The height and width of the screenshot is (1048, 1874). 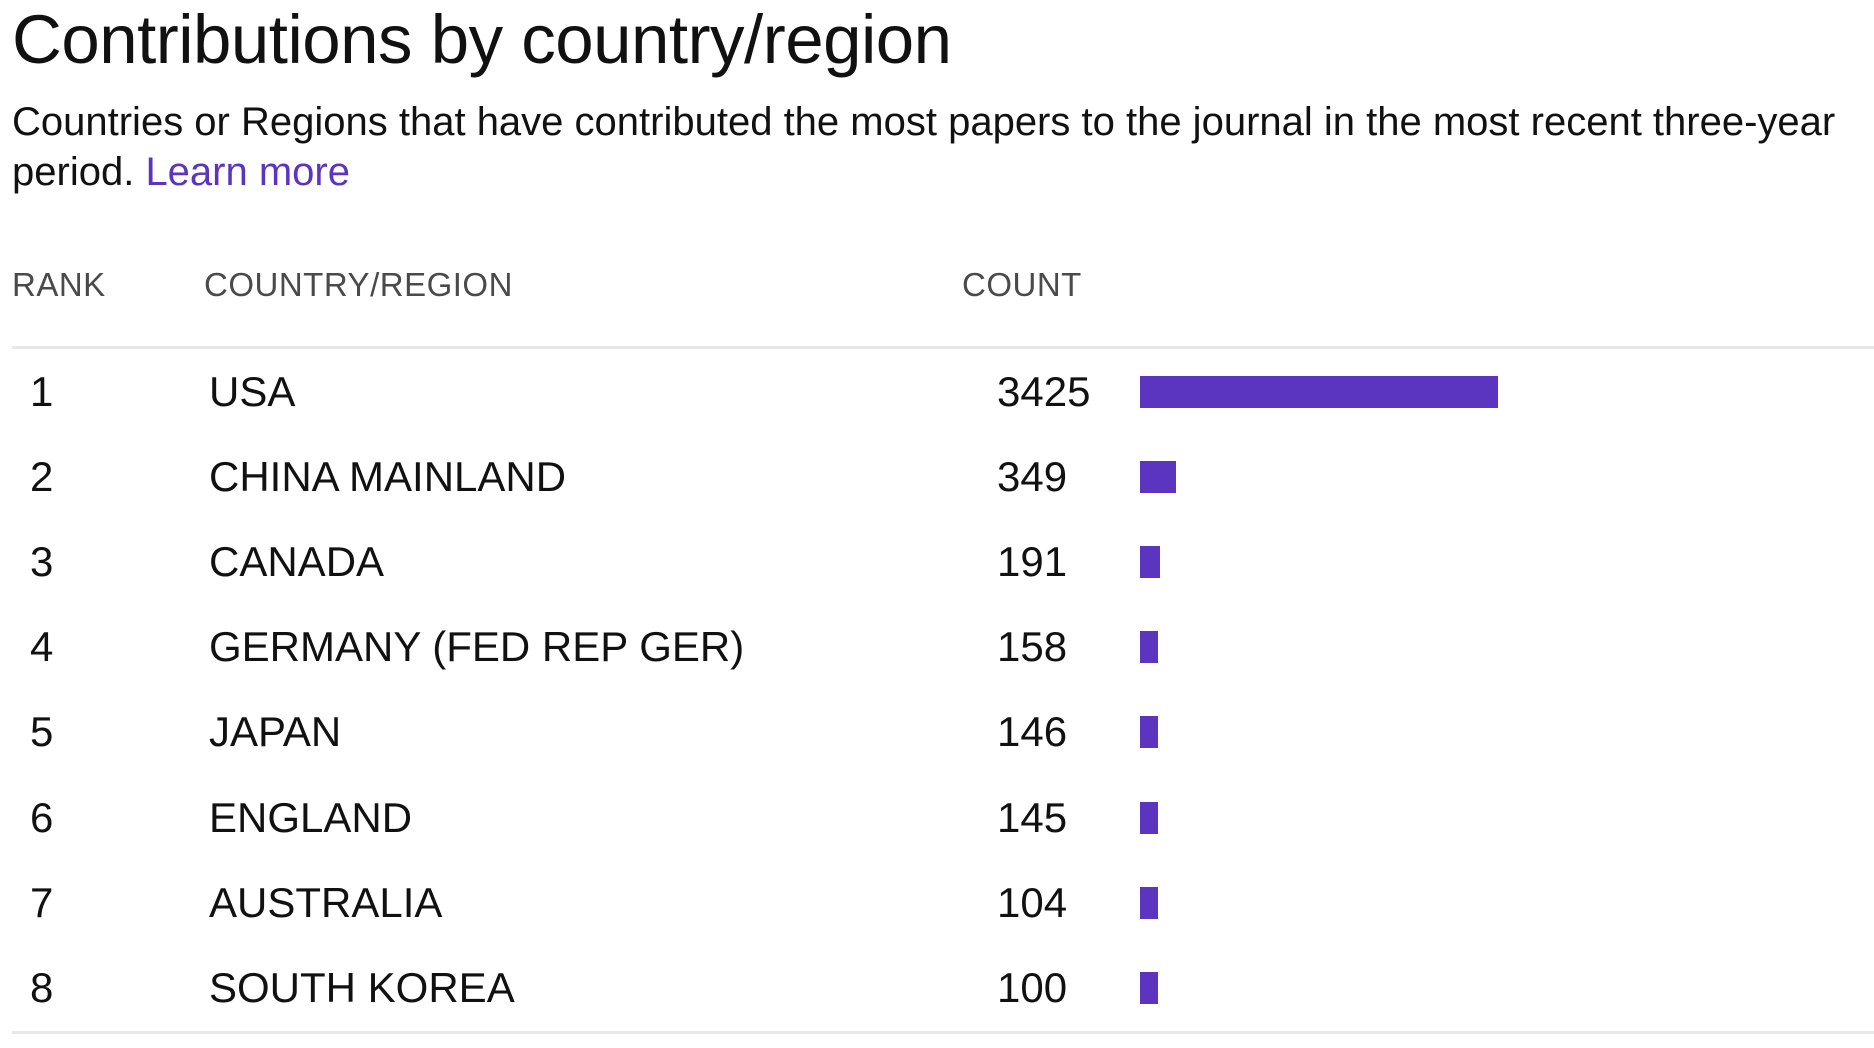 What do you see at coordinates (311, 817) in the screenshot?
I see `country-cell: ENGLAND` at bounding box center [311, 817].